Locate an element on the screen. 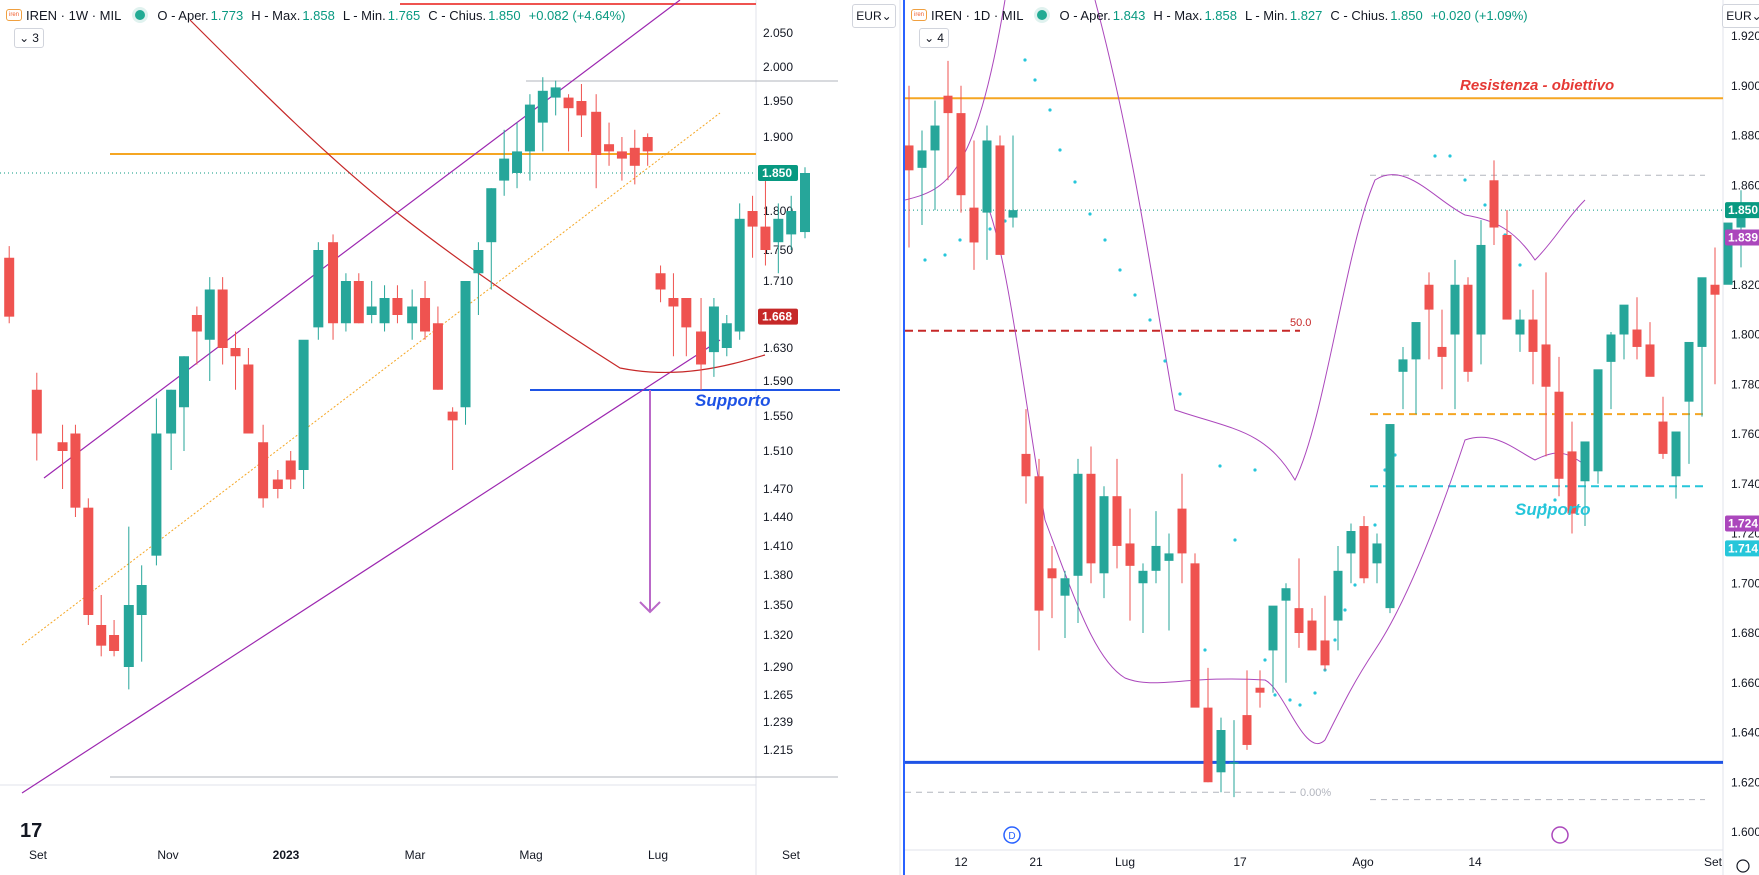 The width and height of the screenshot is (1759, 875). price-badge-label: 1.850 is located at coordinates (1743, 210).